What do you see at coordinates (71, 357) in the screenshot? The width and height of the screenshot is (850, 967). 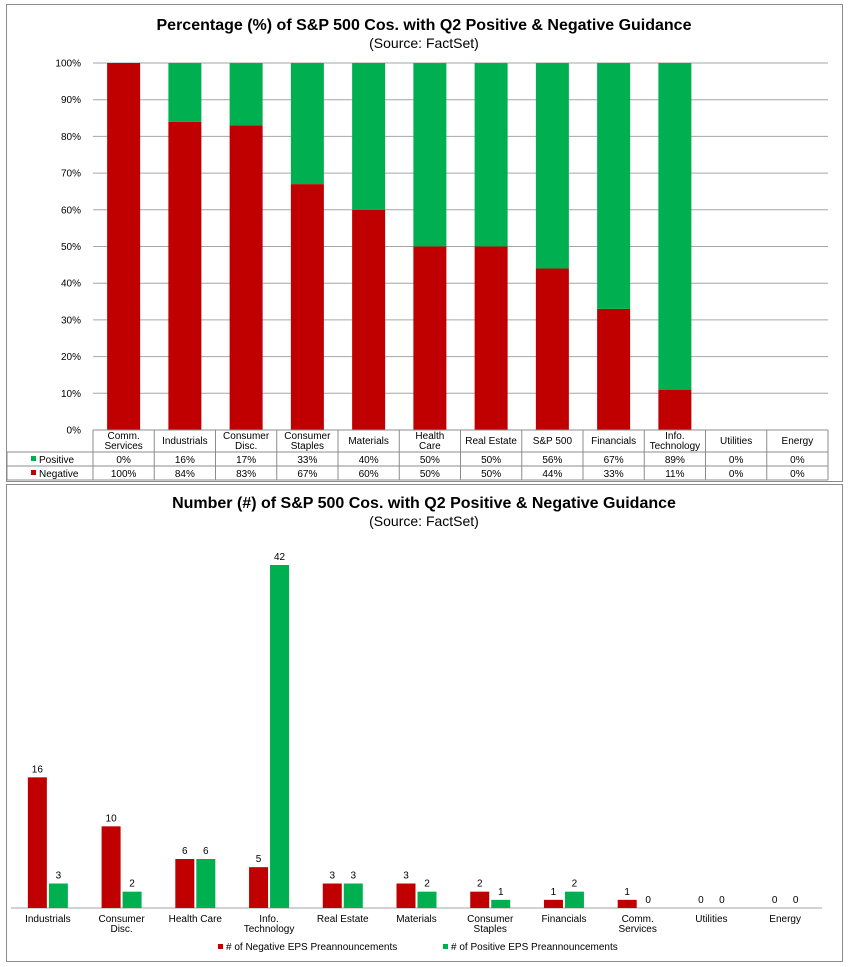 I see `y-tick-label: 20%` at bounding box center [71, 357].